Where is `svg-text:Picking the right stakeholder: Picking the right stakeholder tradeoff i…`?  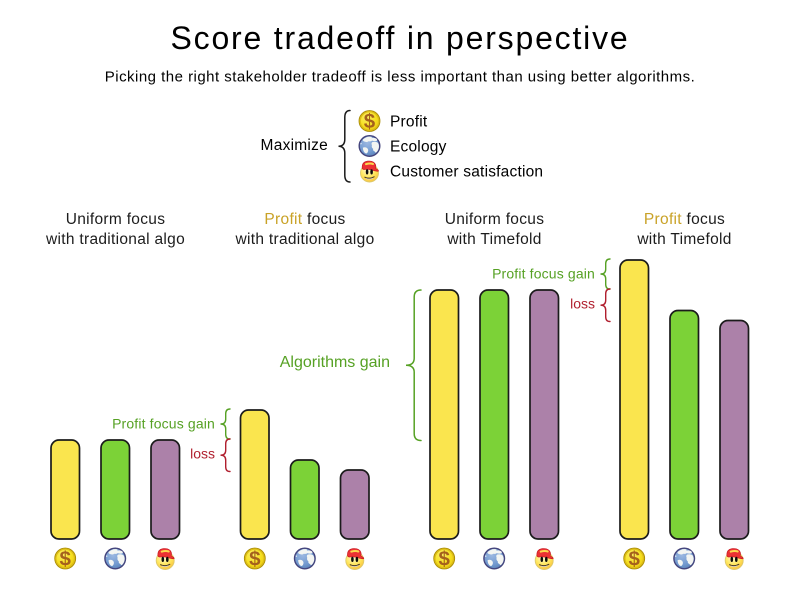 svg-text:Picking the right stakeholder: Picking the right stakeholder tradeoff i… is located at coordinates (400, 77).